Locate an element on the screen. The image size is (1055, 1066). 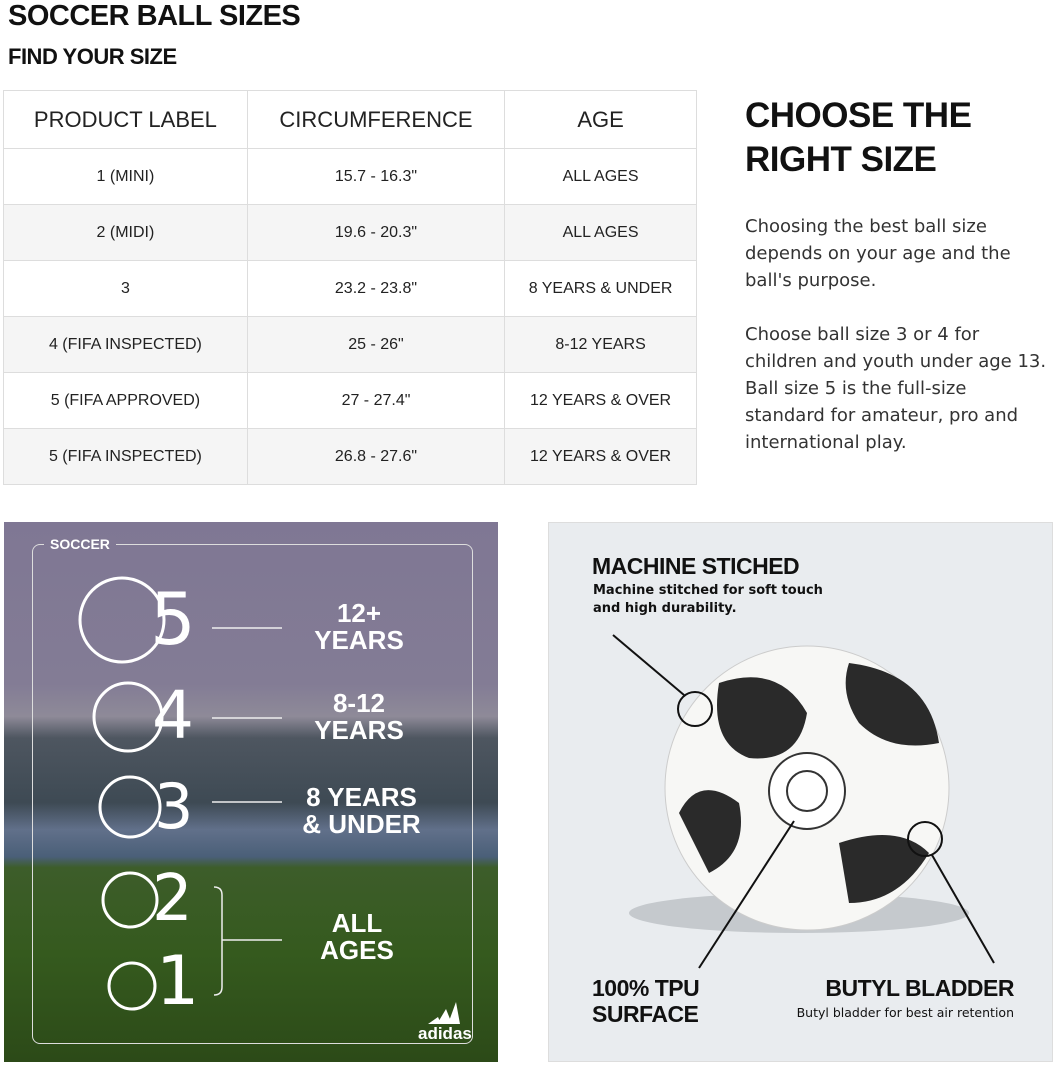
header-age: AGE is located at coordinates (600, 119).